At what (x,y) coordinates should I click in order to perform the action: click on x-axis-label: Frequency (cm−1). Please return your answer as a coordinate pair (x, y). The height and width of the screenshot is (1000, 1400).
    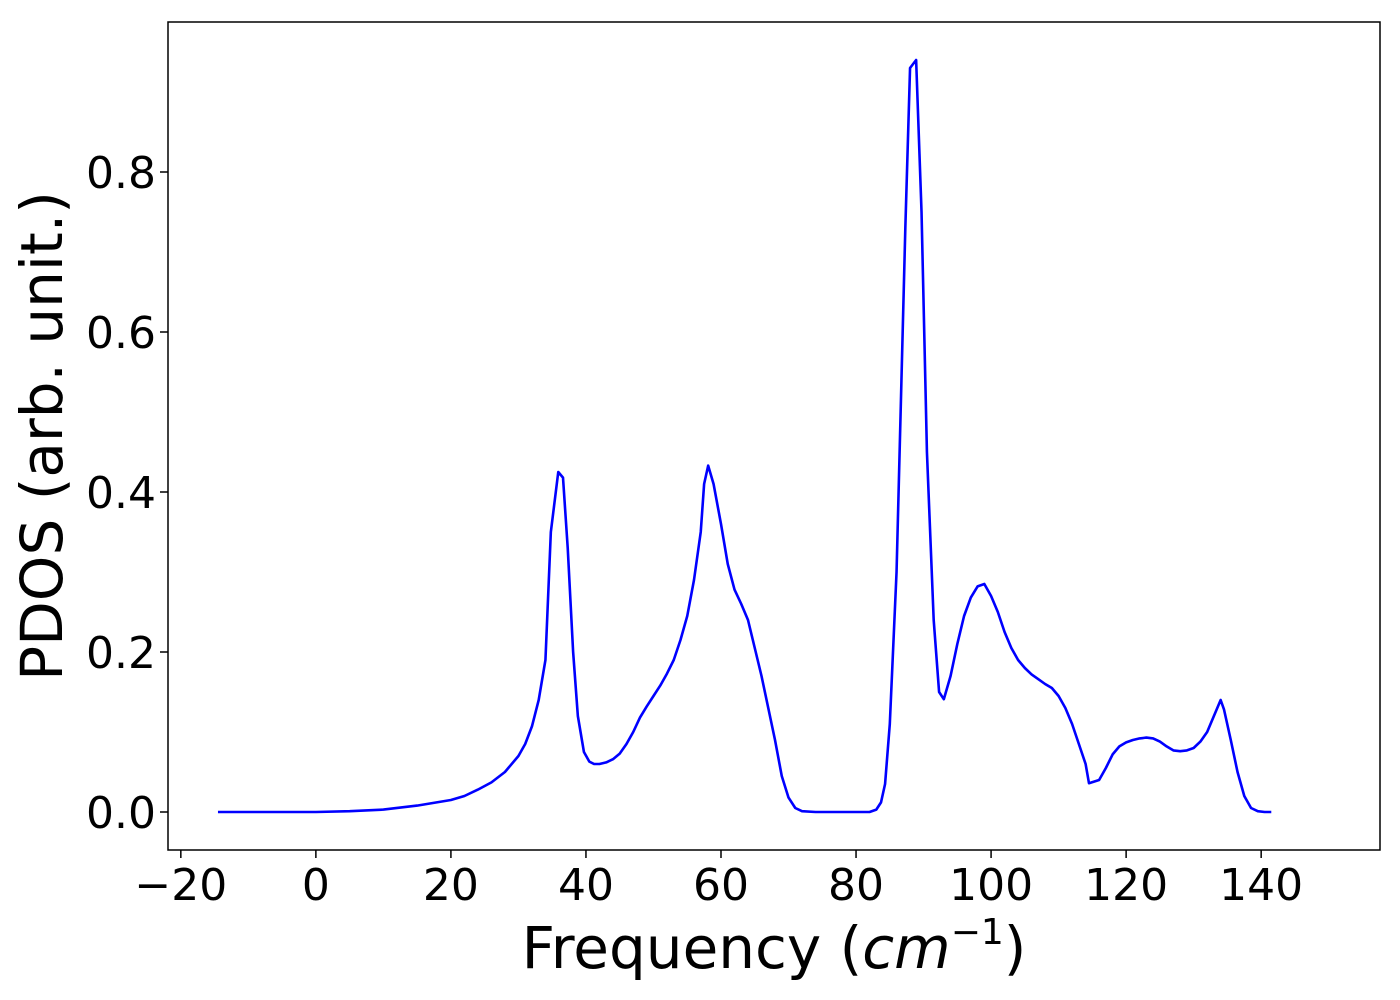
    Looking at the image, I should click on (774, 947).